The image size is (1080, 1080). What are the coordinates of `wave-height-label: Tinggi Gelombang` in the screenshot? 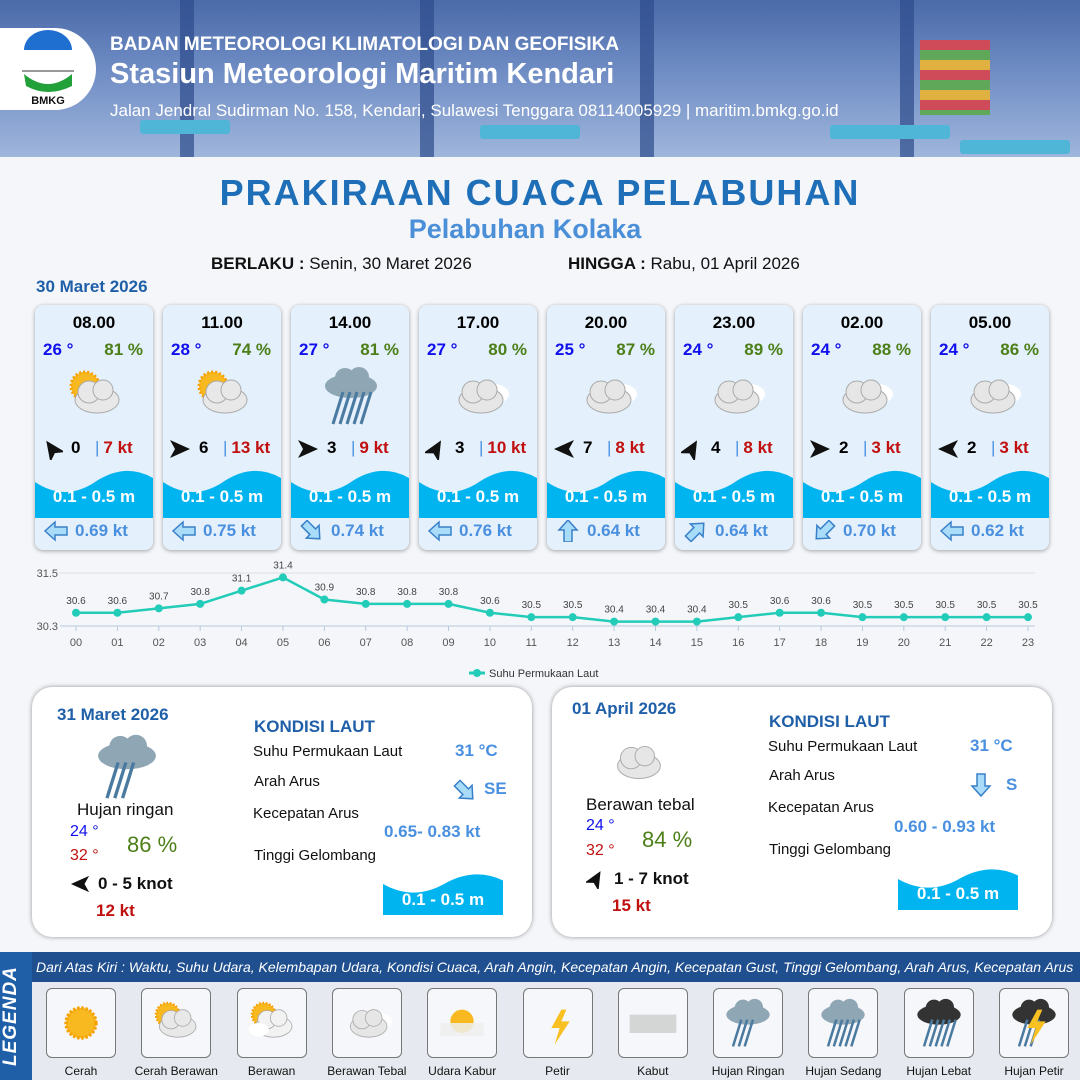 It's located at (315, 855).